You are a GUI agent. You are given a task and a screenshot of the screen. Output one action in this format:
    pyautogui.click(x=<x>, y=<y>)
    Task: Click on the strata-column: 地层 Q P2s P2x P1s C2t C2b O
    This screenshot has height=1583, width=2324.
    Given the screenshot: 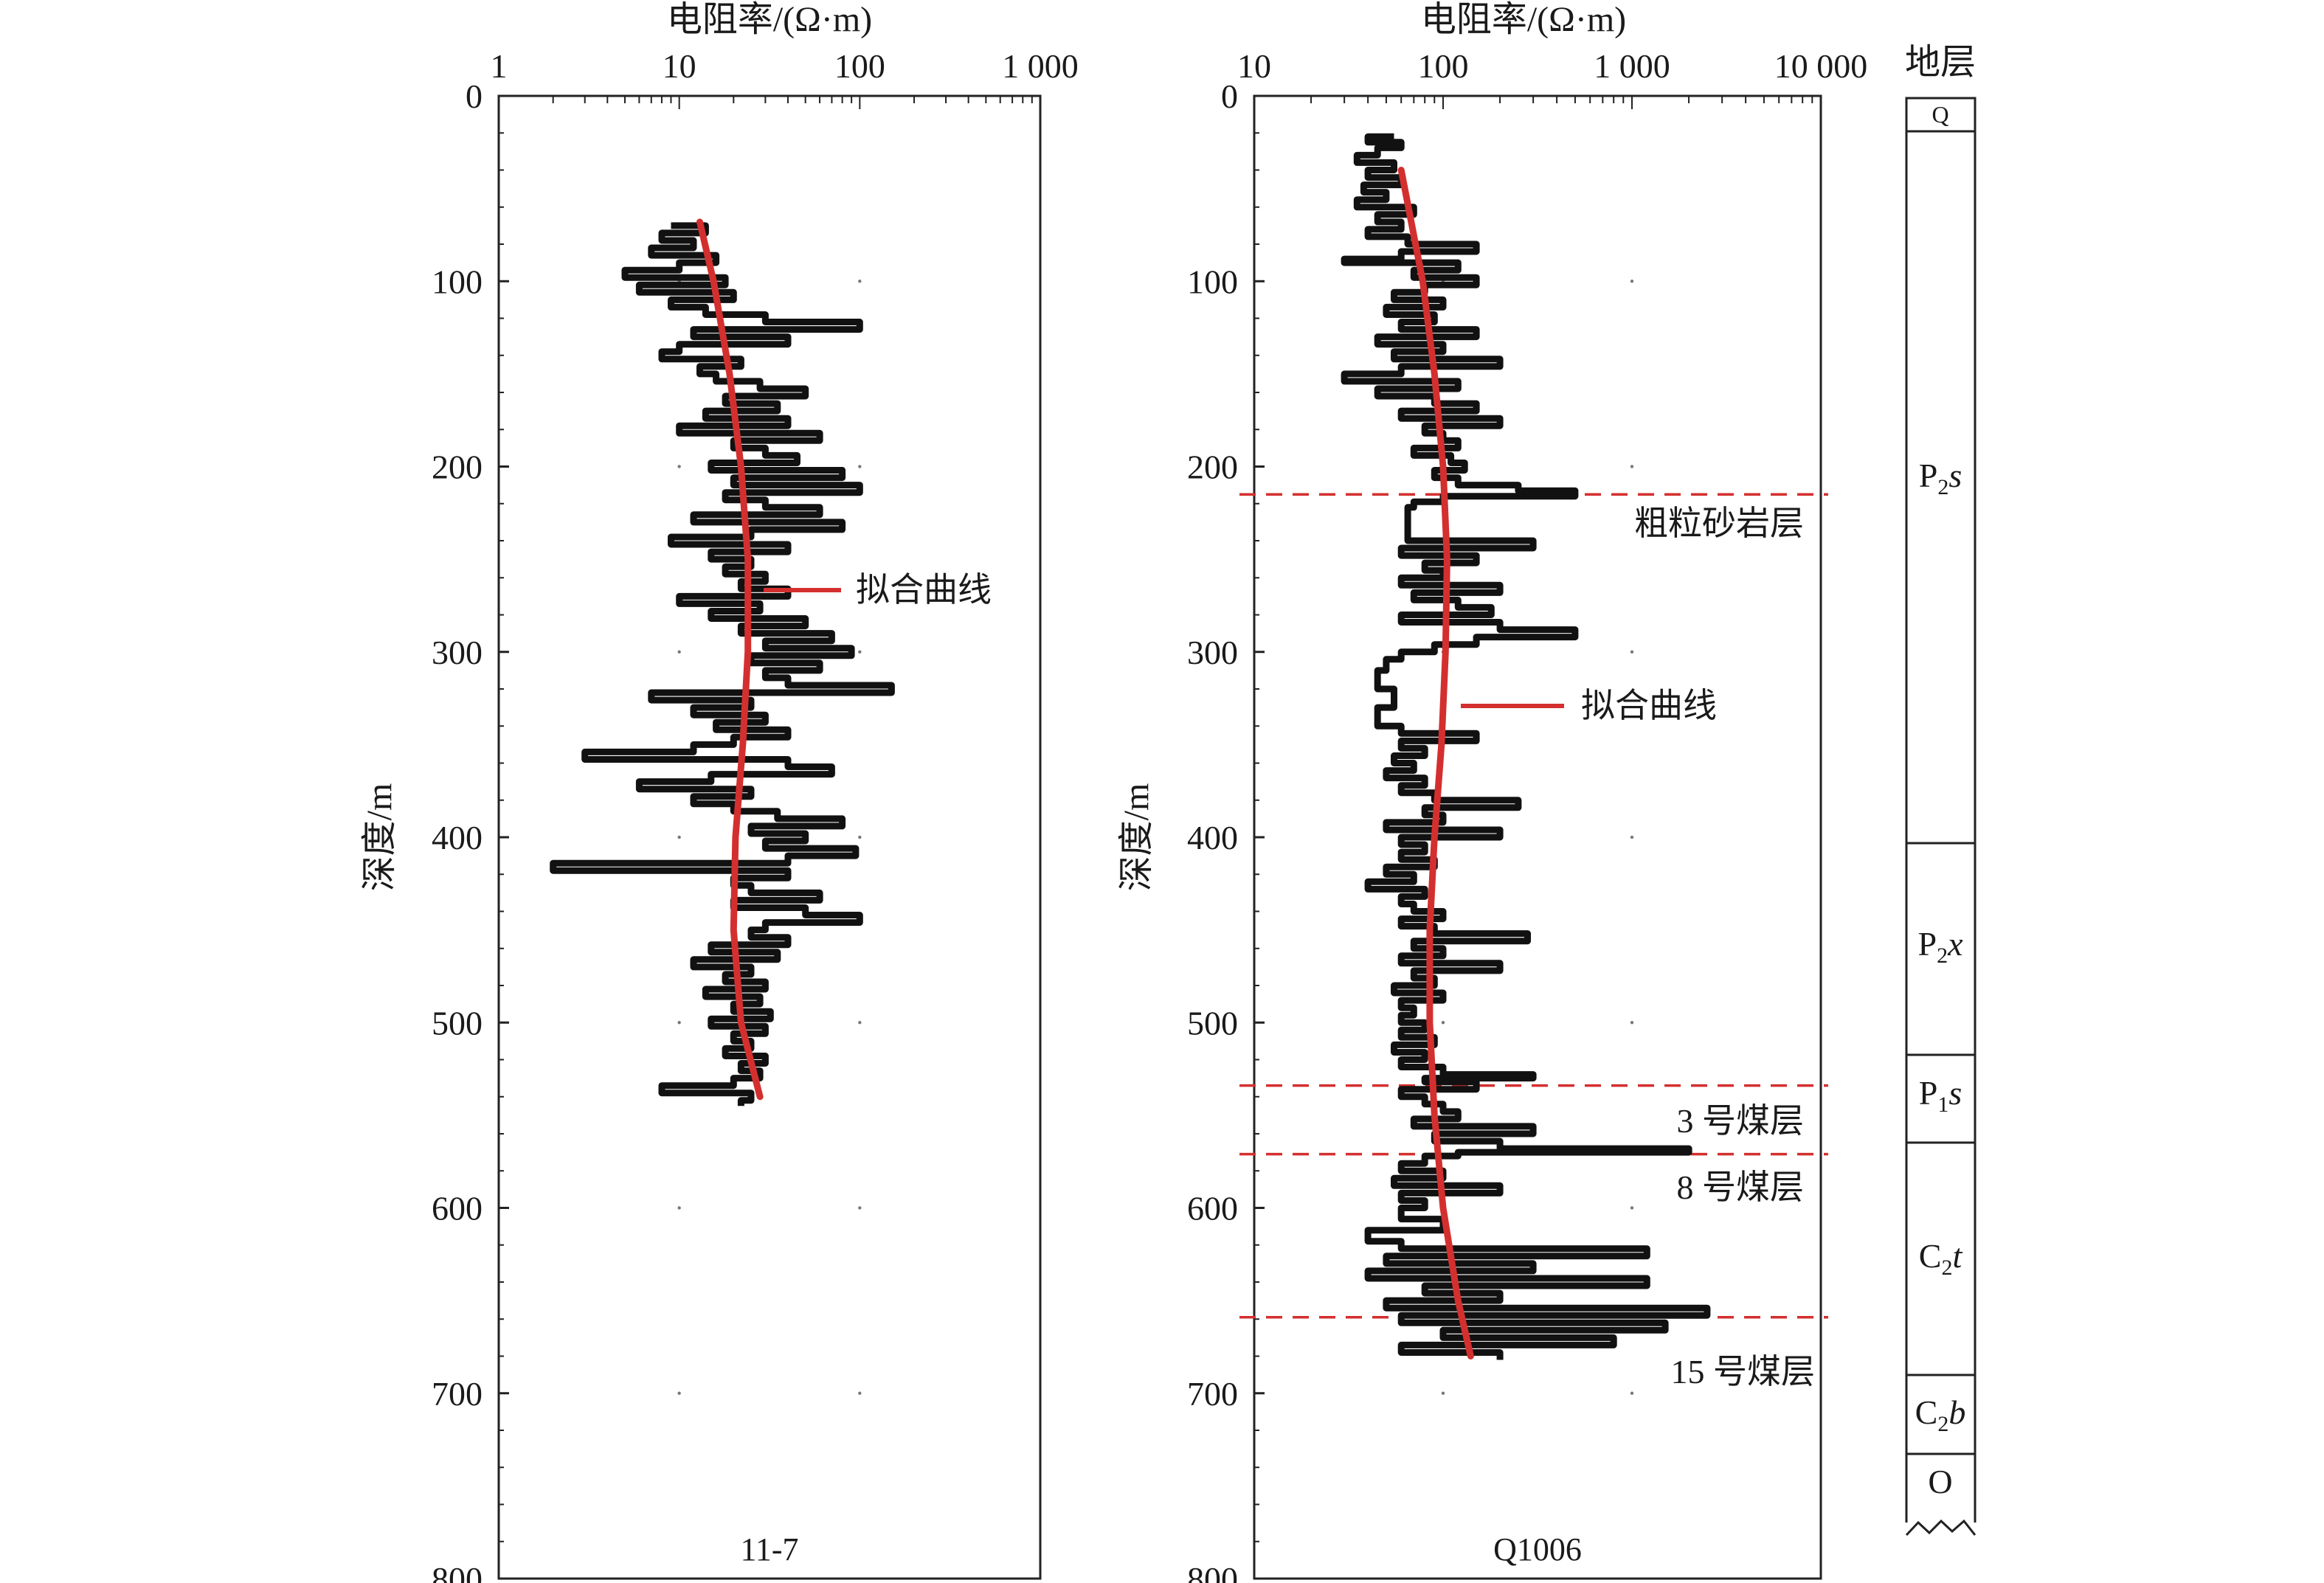 What is the action you would take?
    pyautogui.click(x=1940, y=790)
    